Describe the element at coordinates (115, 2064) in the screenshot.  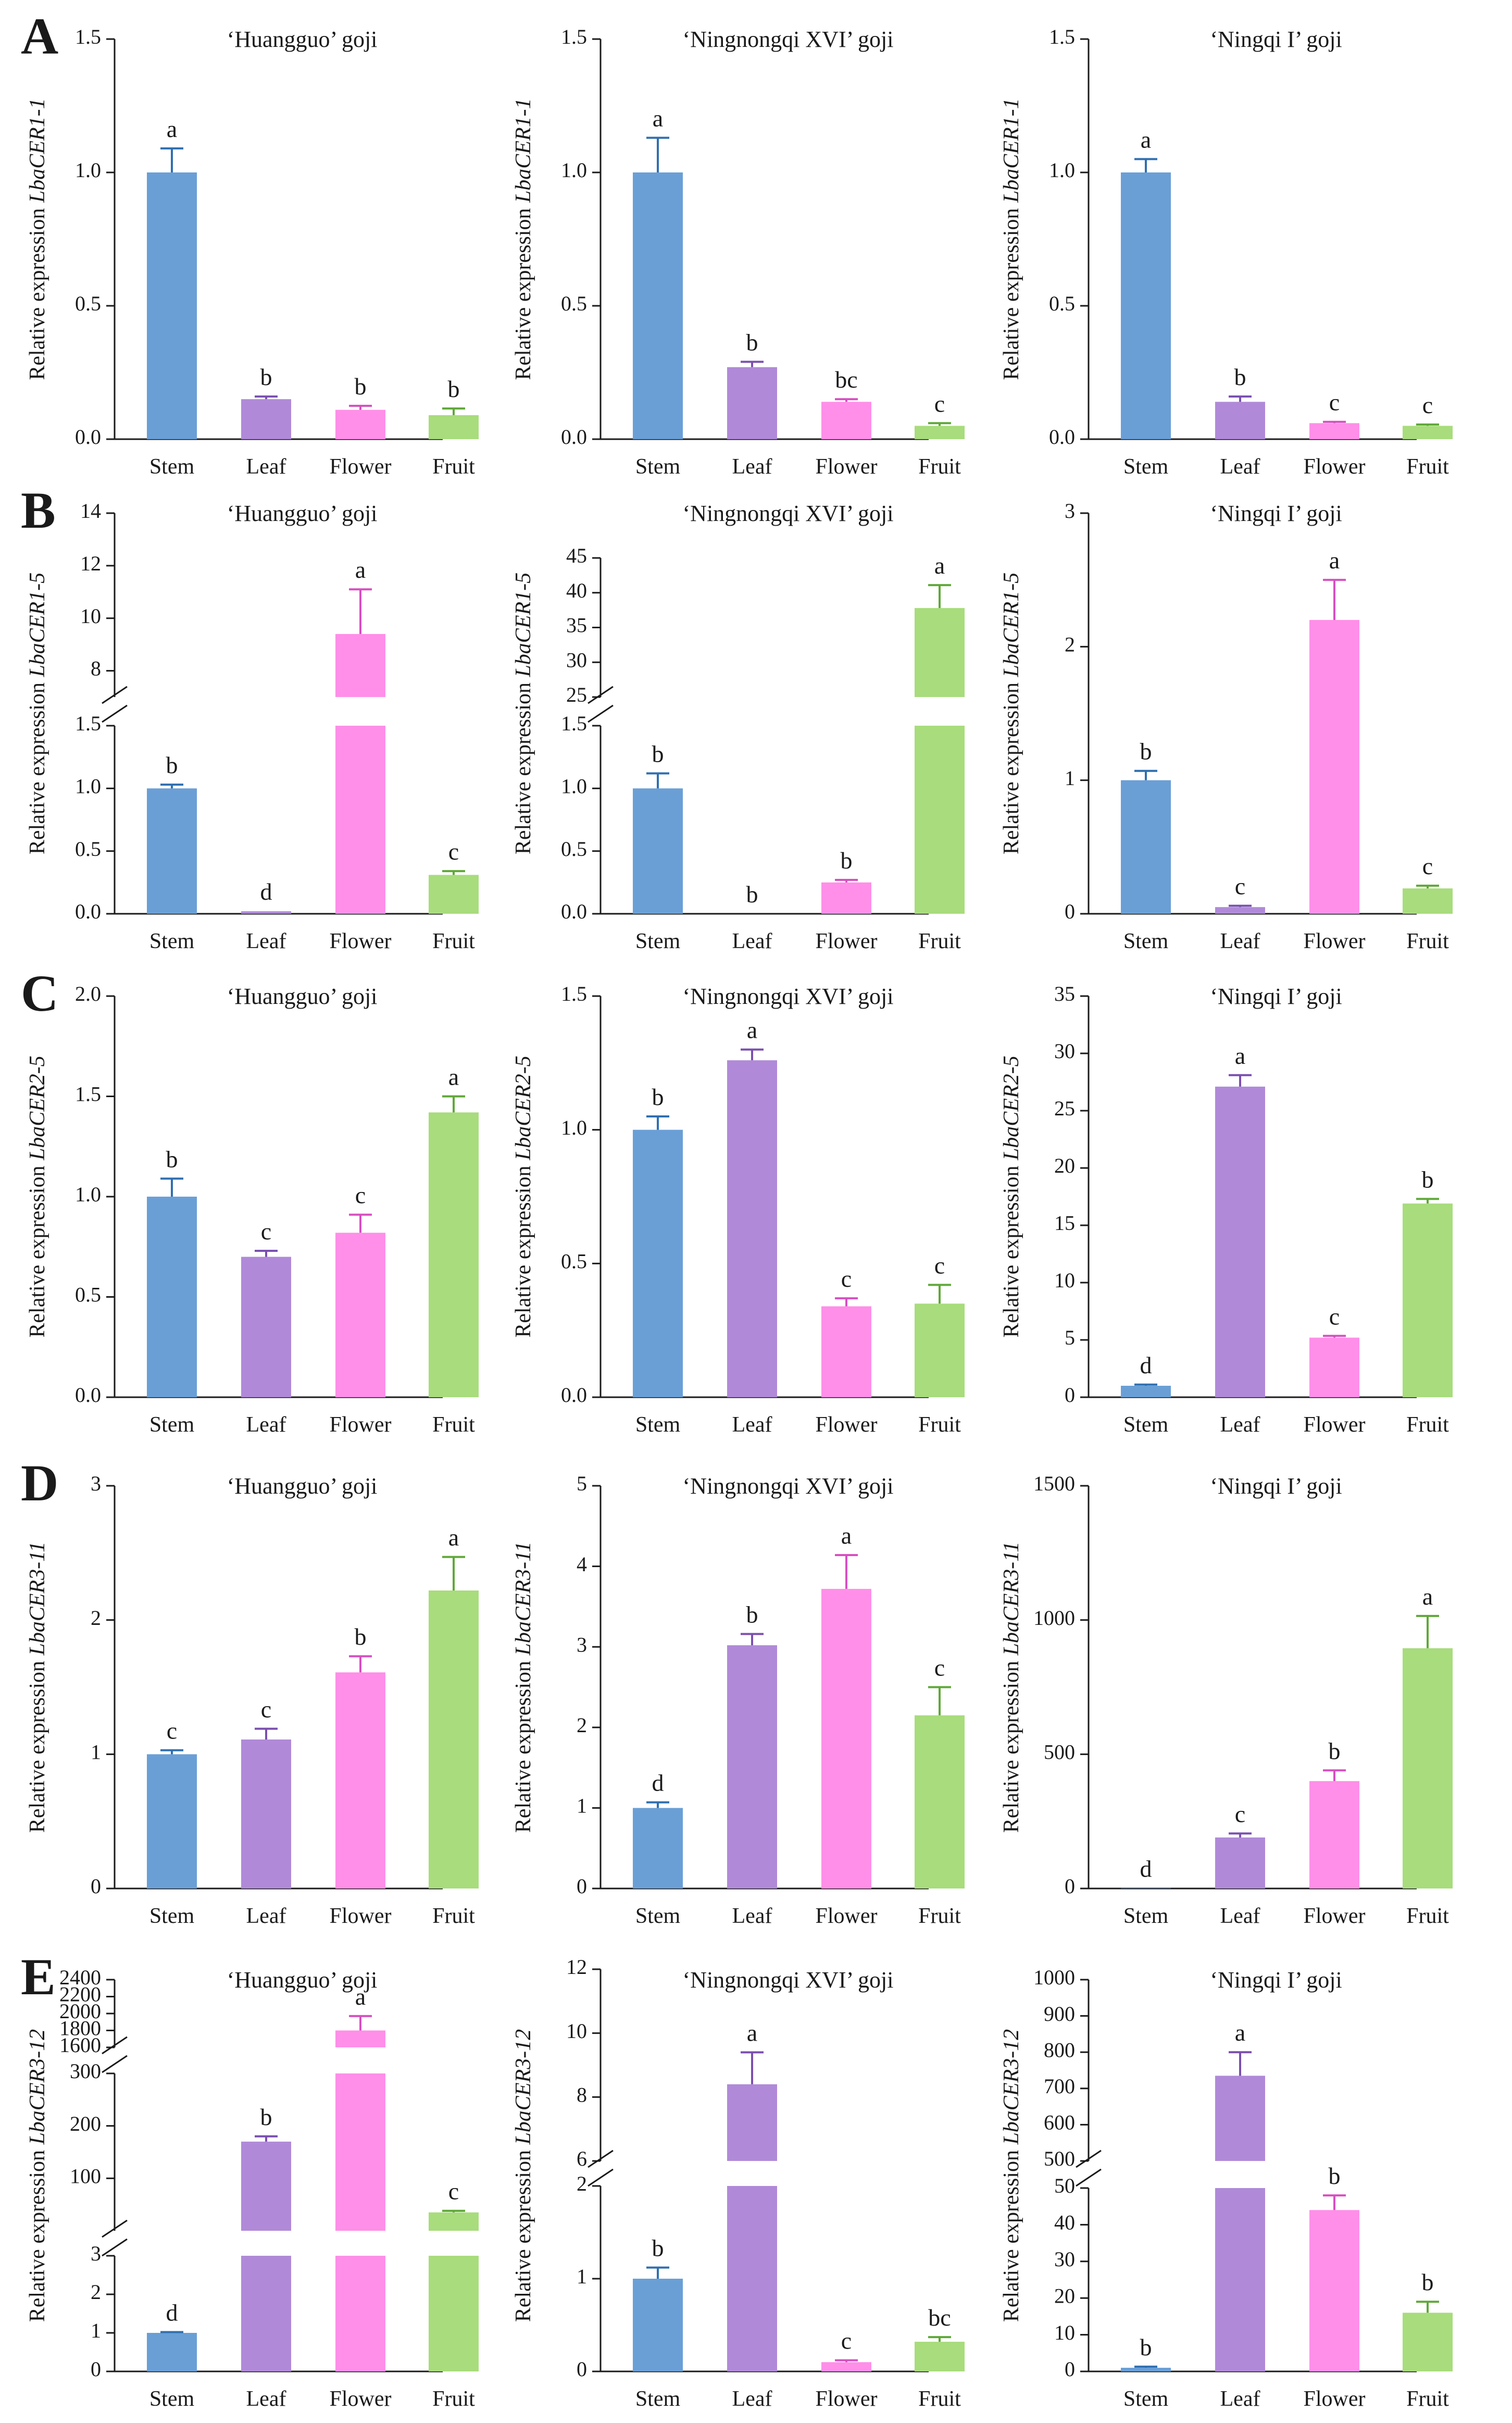
I see `axis-break-mark-e1` at that location.